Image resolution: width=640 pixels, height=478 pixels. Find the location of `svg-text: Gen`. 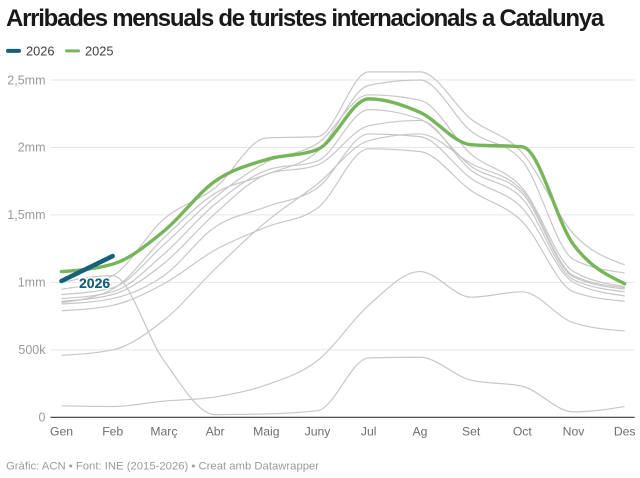

svg-text: Gen is located at coordinates (61, 432).